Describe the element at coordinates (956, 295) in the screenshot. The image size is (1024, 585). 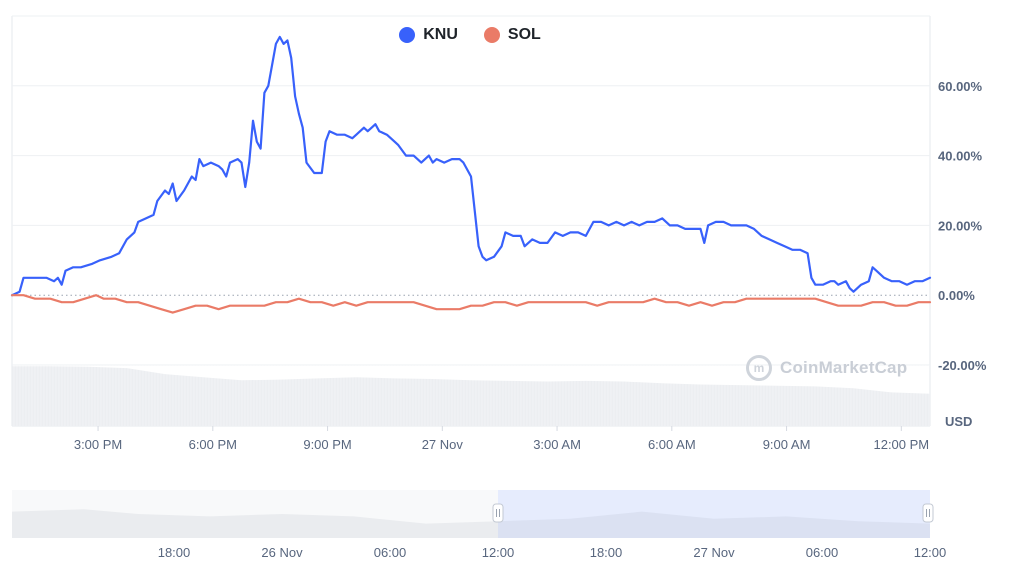
I see `y-tick-label: 0.00%` at that location.